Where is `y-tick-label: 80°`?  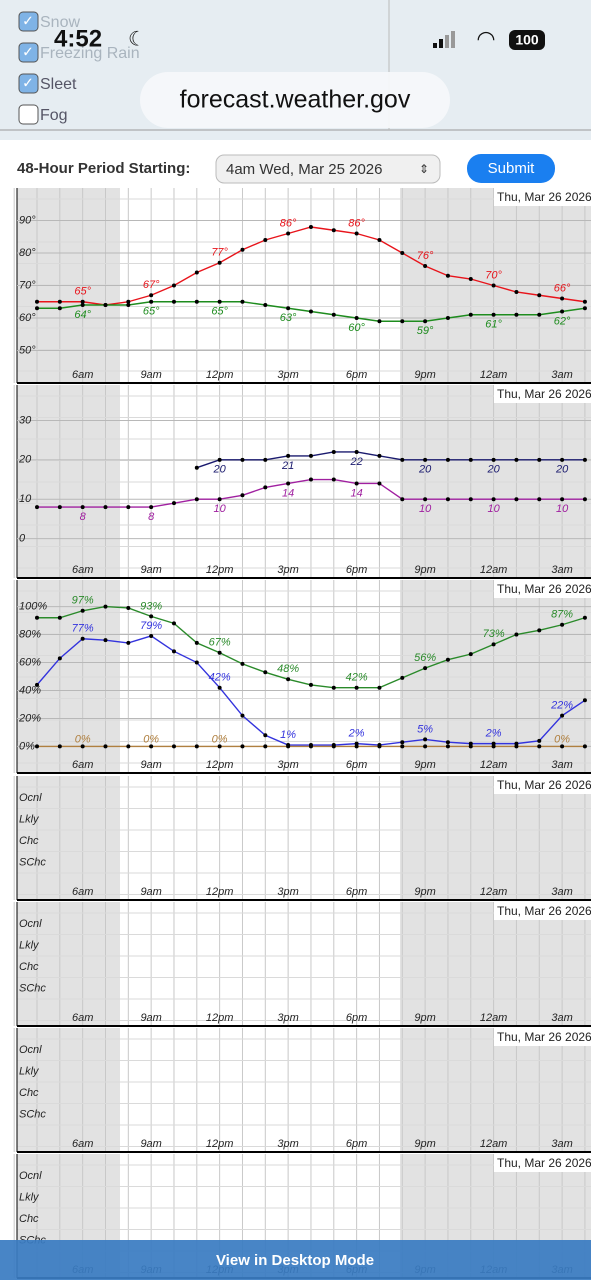
y-tick-label: 80° is located at coordinates (27, 253).